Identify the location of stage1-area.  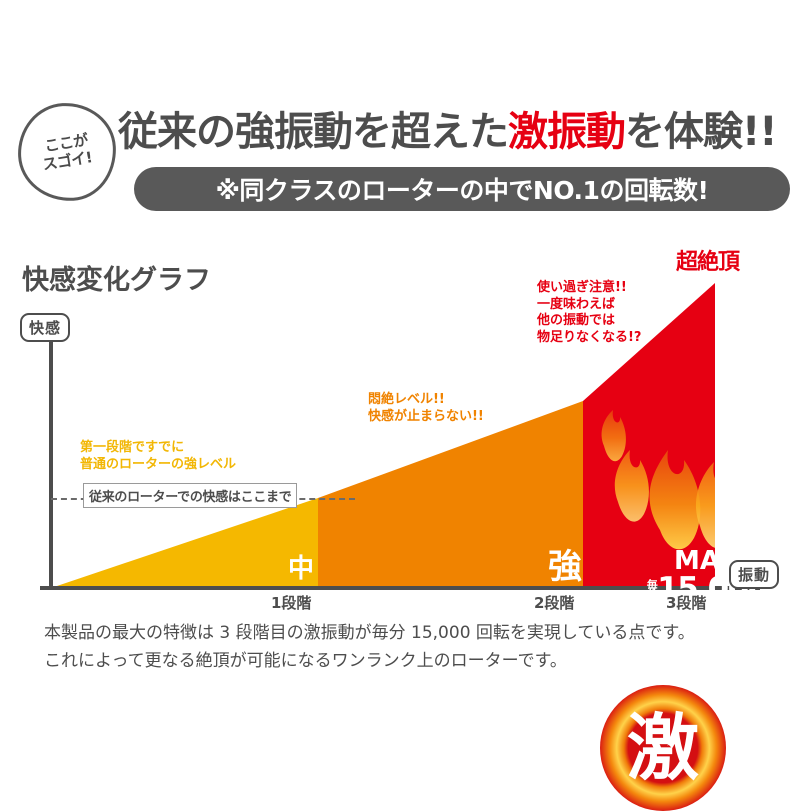
(184, 543).